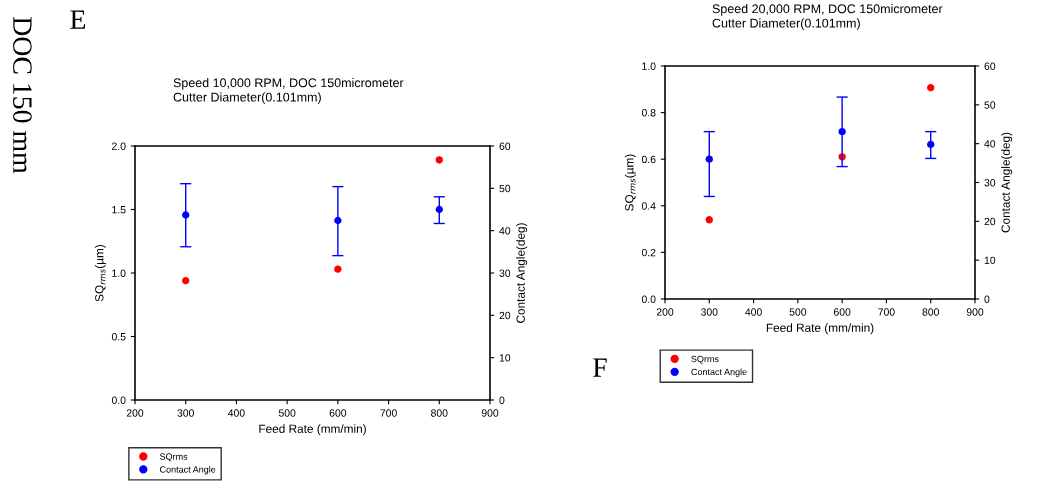  Describe the element at coordinates (78, 19) in the screenshot. I see `text: E` at that location.